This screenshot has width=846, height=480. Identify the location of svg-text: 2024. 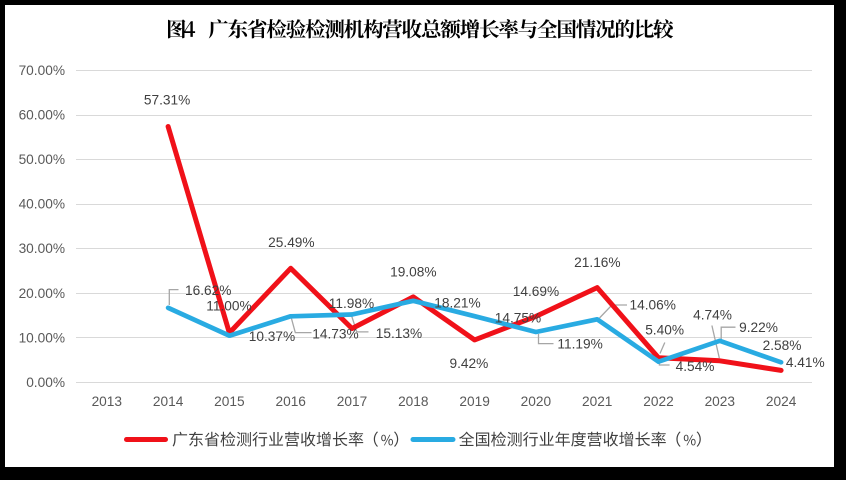
(781, 401).